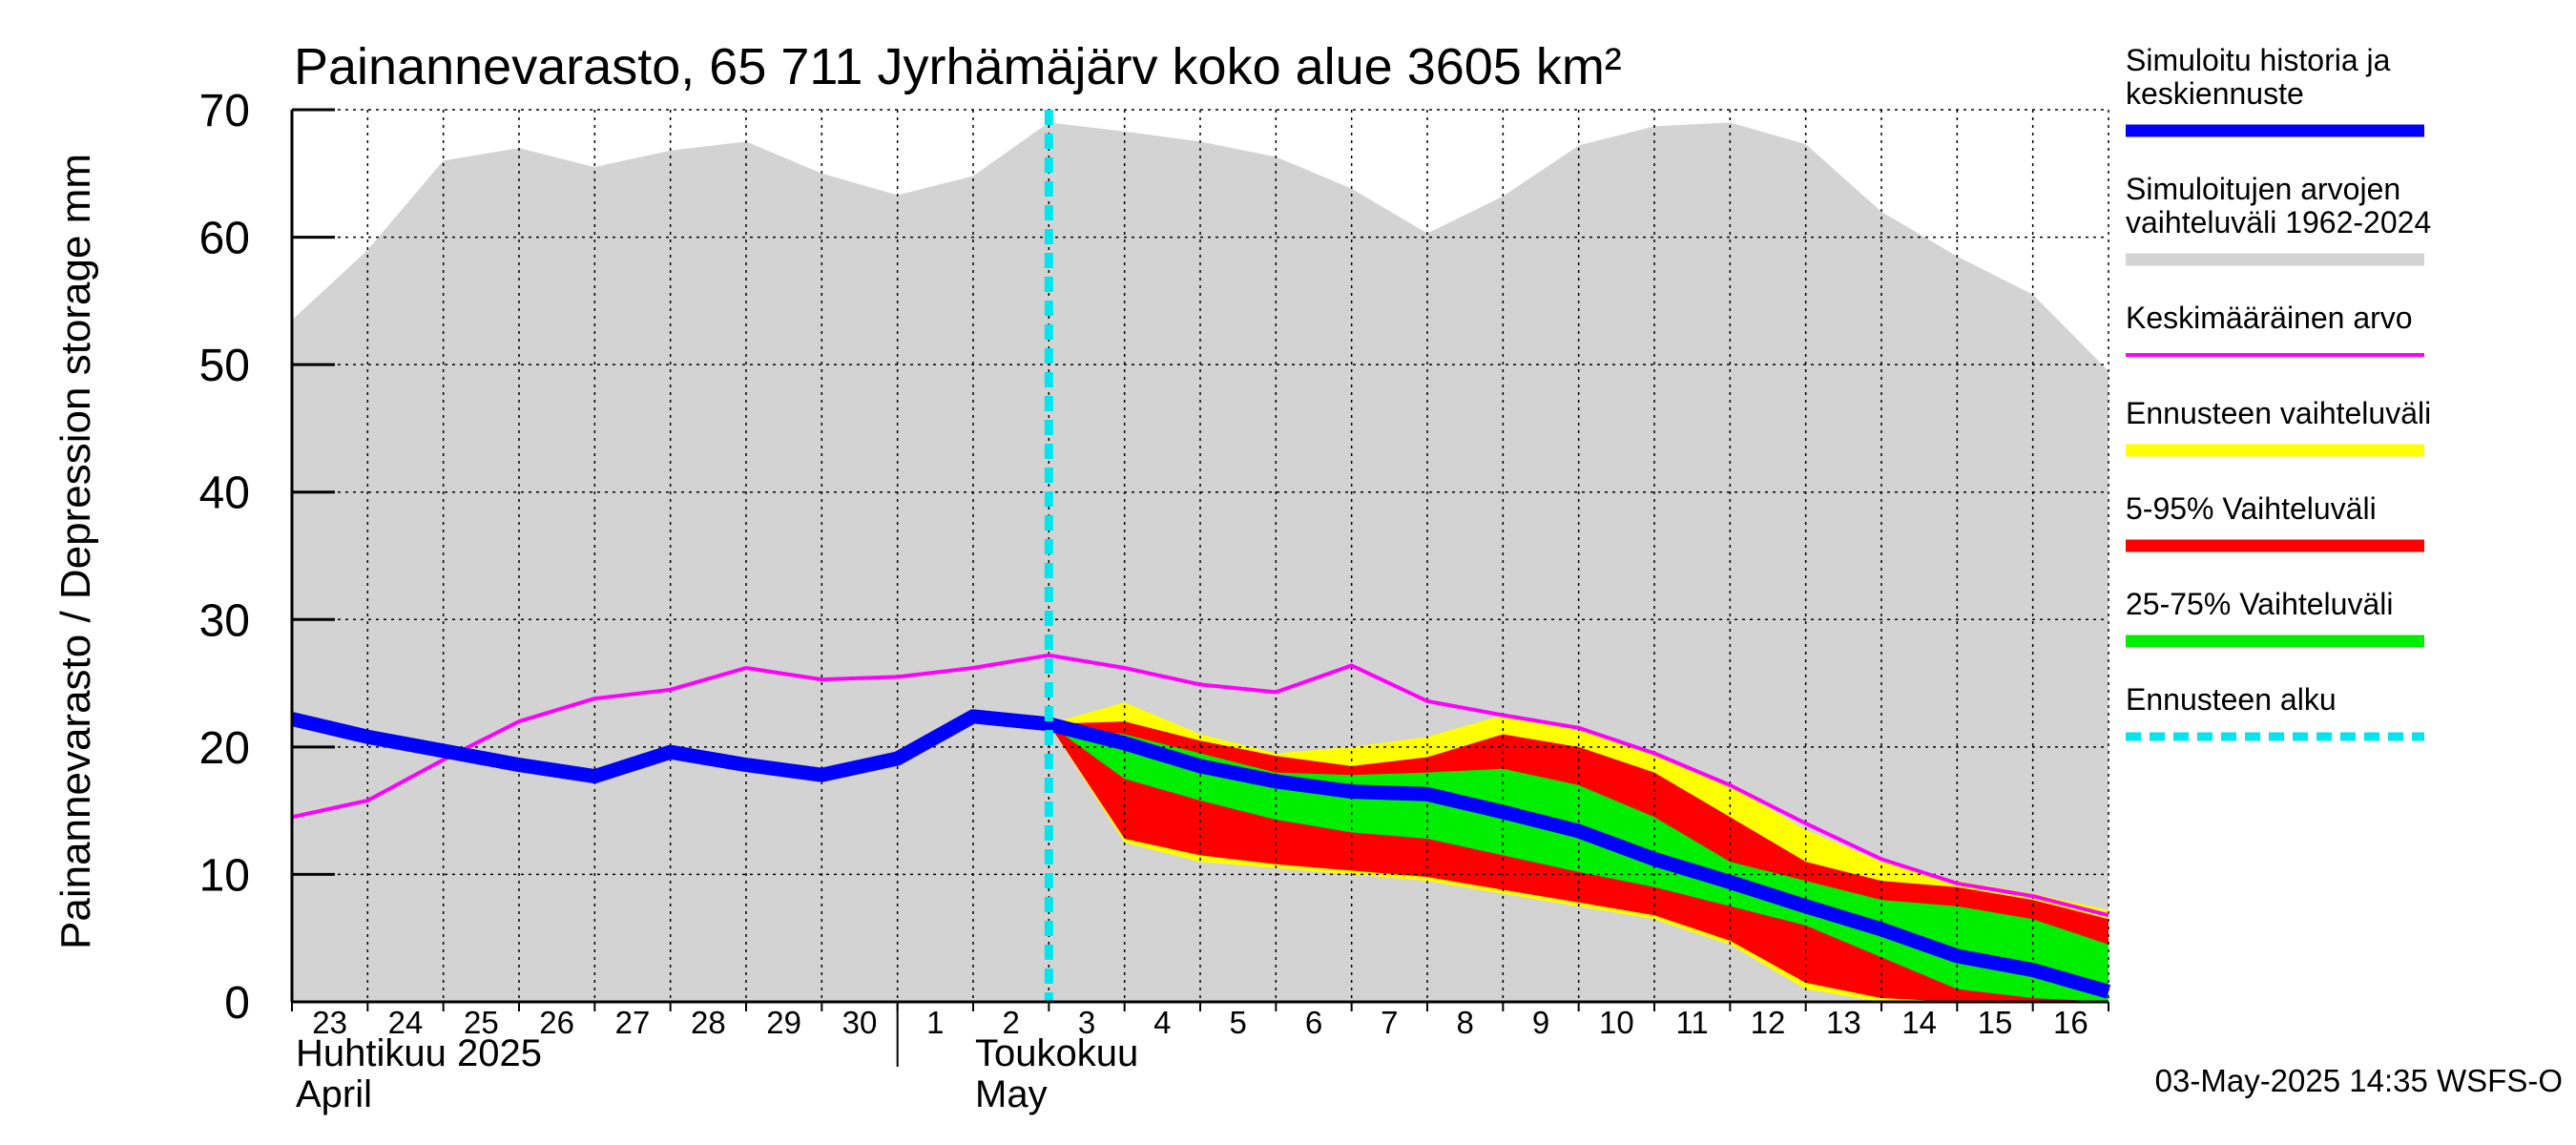  What do you see at coordinates (1162, 1022) in the screenshot?
I see `x-tick-label: 4` at bounding box center [1162, 1022].